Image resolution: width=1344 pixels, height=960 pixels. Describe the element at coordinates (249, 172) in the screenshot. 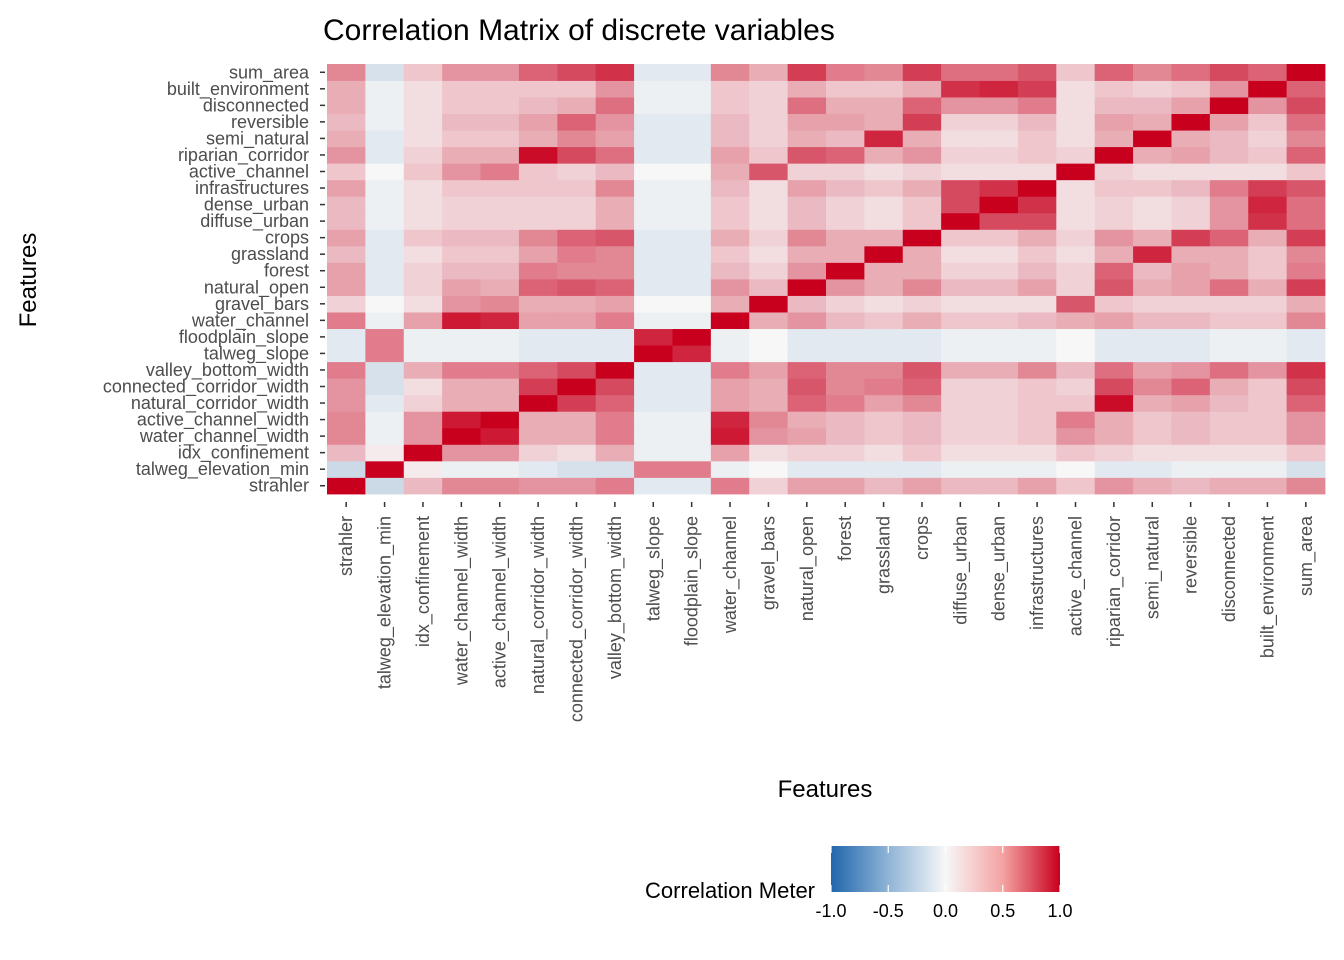

I see `y-tick-label: active_channel` at that location.